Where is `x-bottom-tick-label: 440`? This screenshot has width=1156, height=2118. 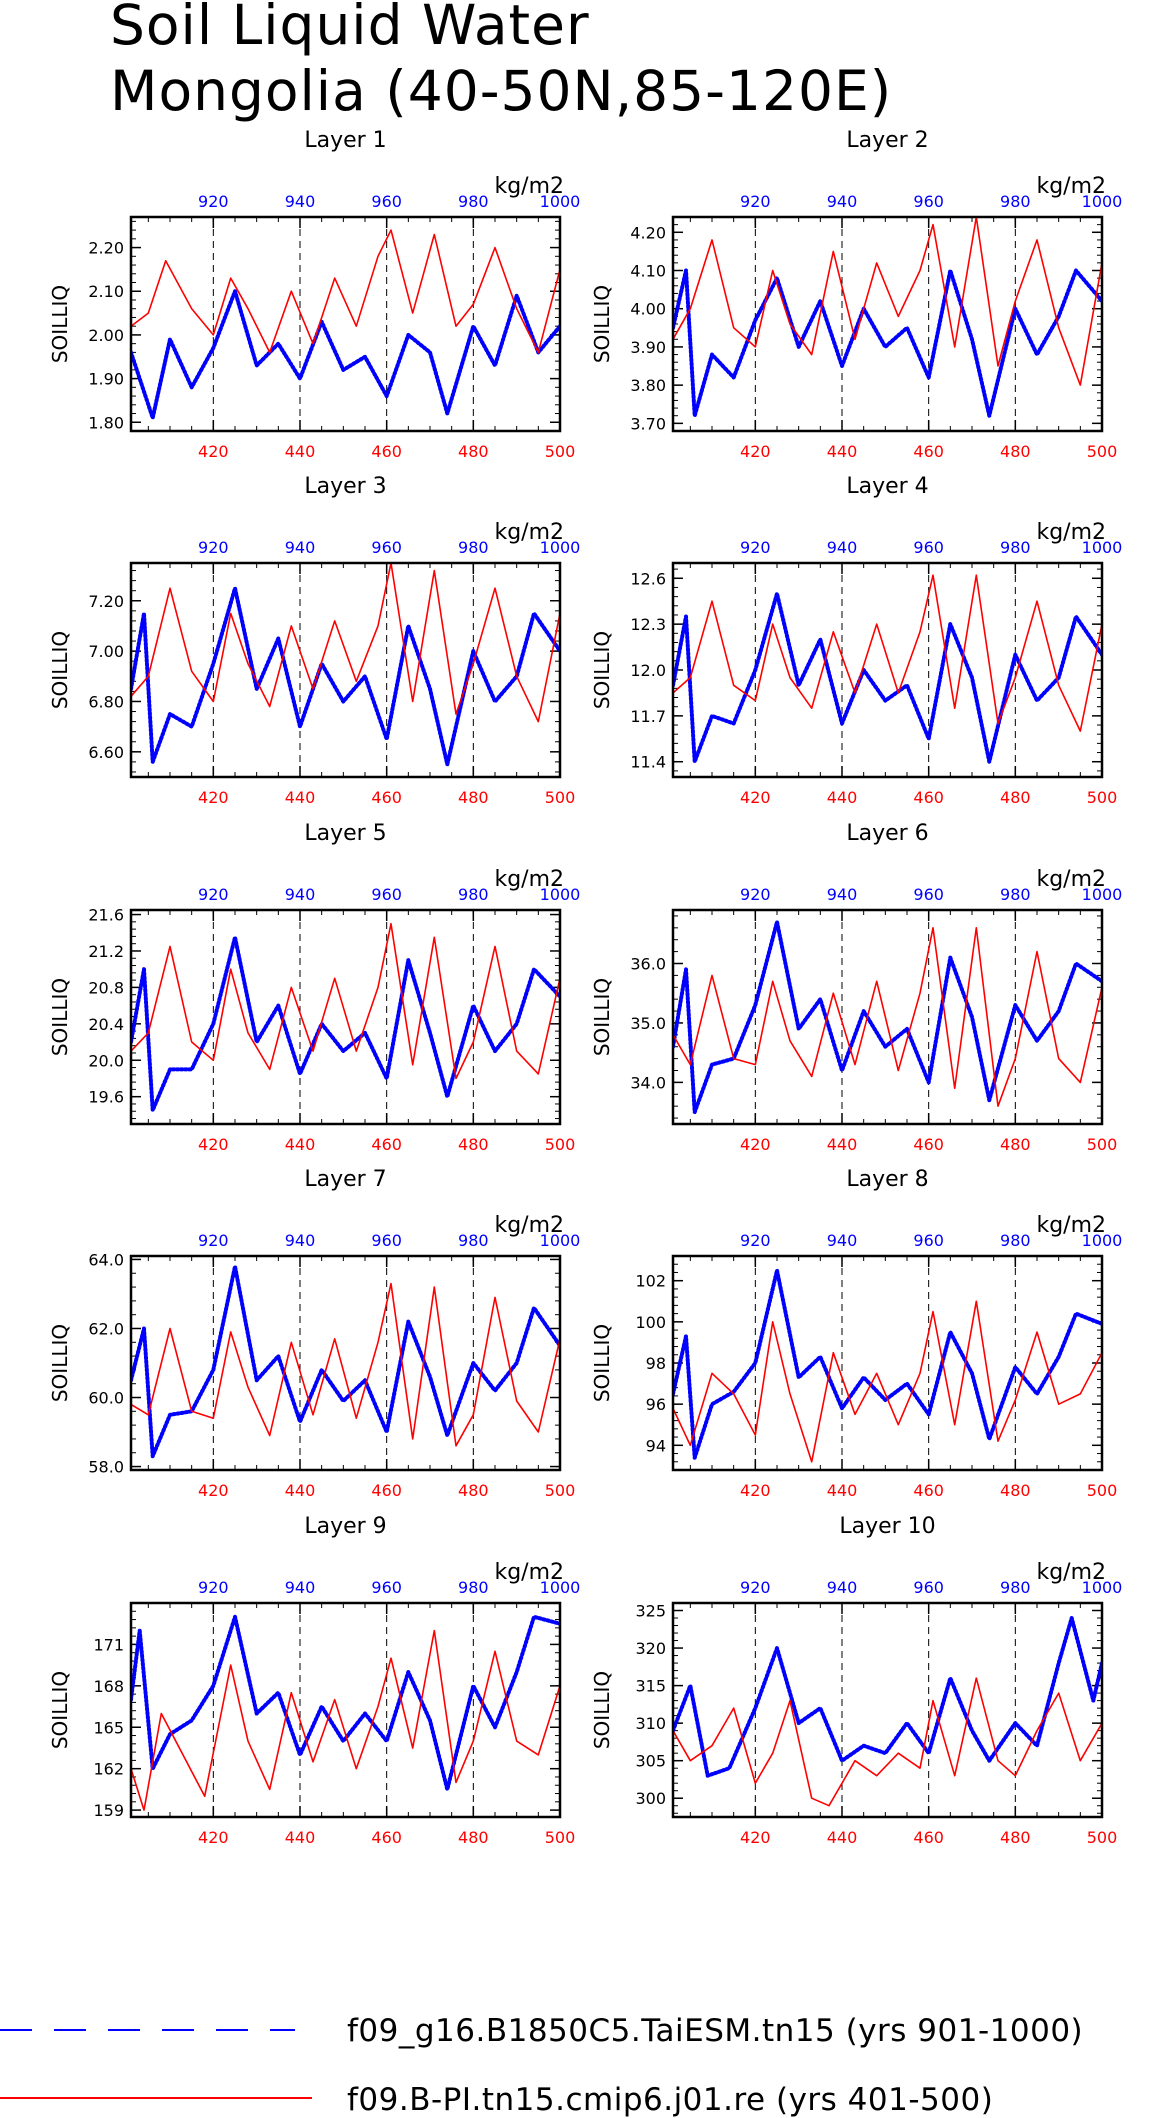 x-bottom-tick-label: 440 is located at coordinates (300, 1144).